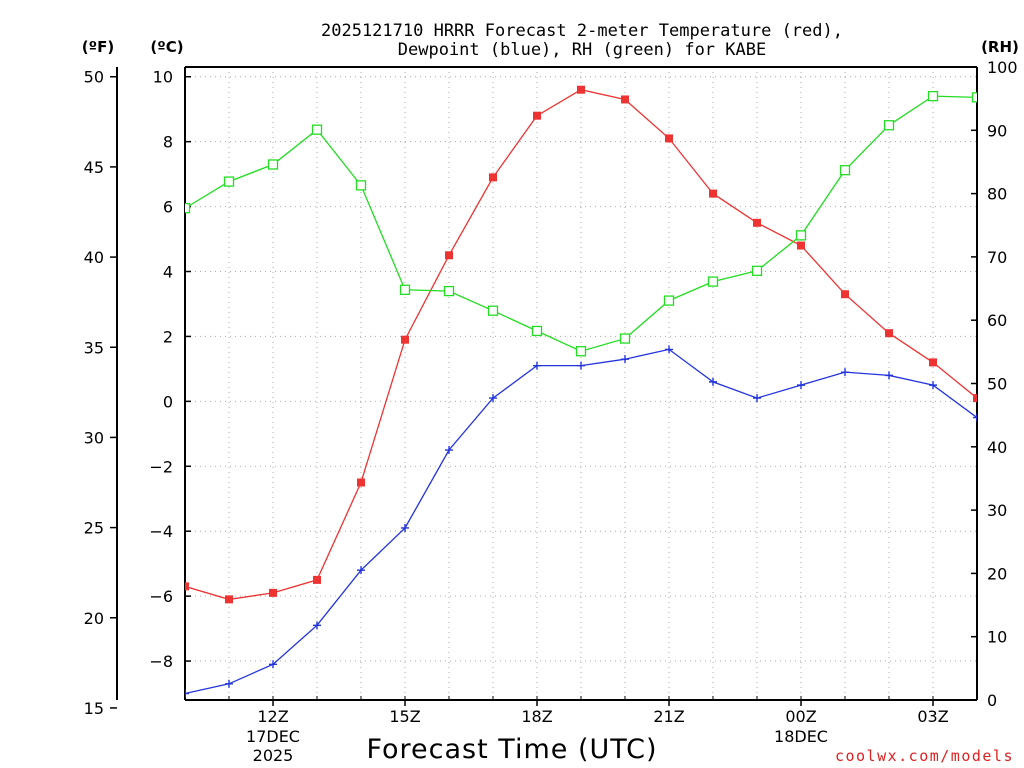 This screenshot has width=1024, height=768. I want to click on rh-tick-label: 60, so click(997, 320).